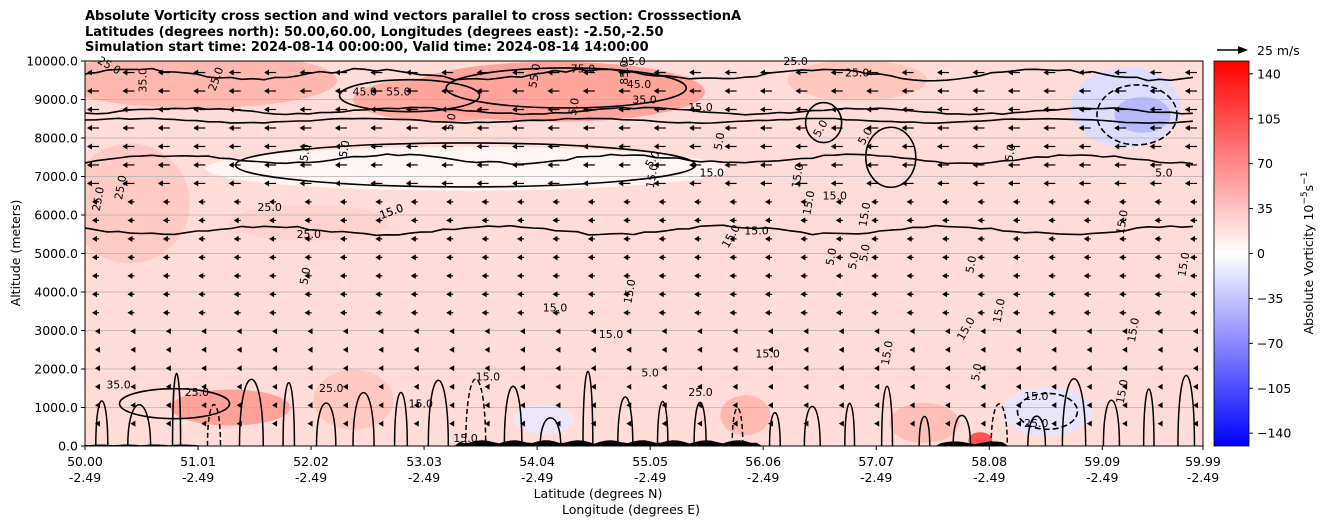  What do you see at coordinates (1269, 118) in the screenshot?
I see `colorbar-tick-label-7: 105` at bounding box center [1269, 118].